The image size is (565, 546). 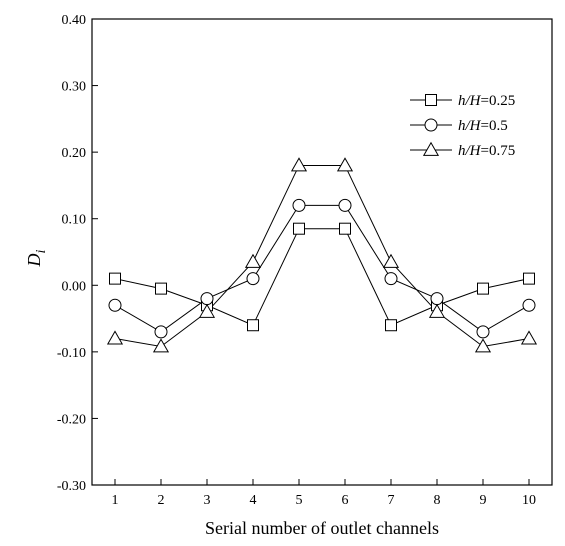 I want to click on y-axis-title-main: D, so click(x=34, y=260).